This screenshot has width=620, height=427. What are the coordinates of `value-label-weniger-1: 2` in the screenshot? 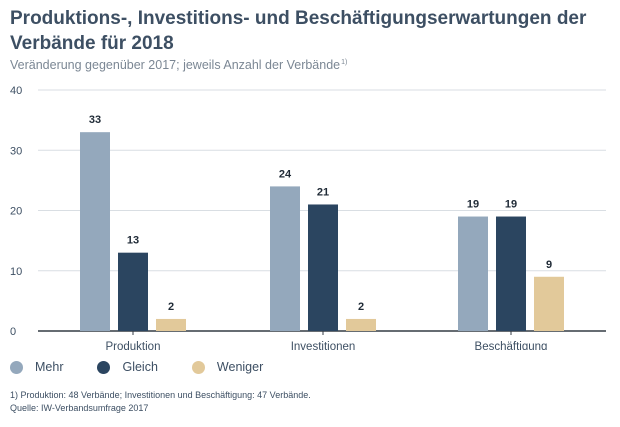 It's located at (361, 307).